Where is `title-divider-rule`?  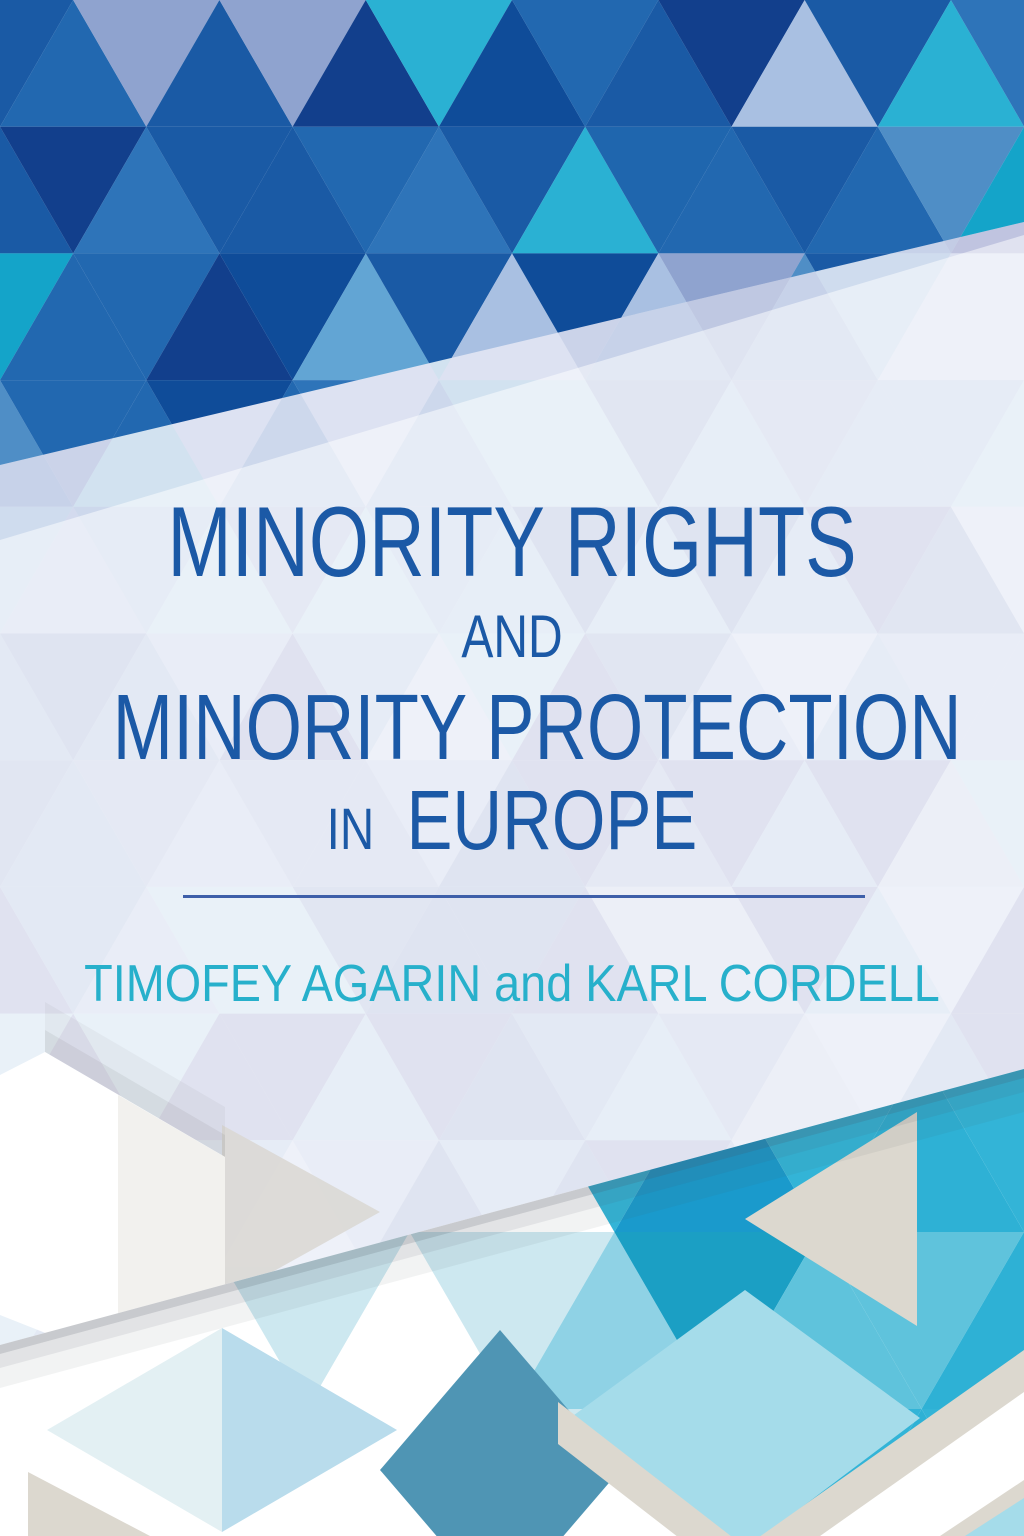
title-divider-rule is located at coordinates (524, 896).